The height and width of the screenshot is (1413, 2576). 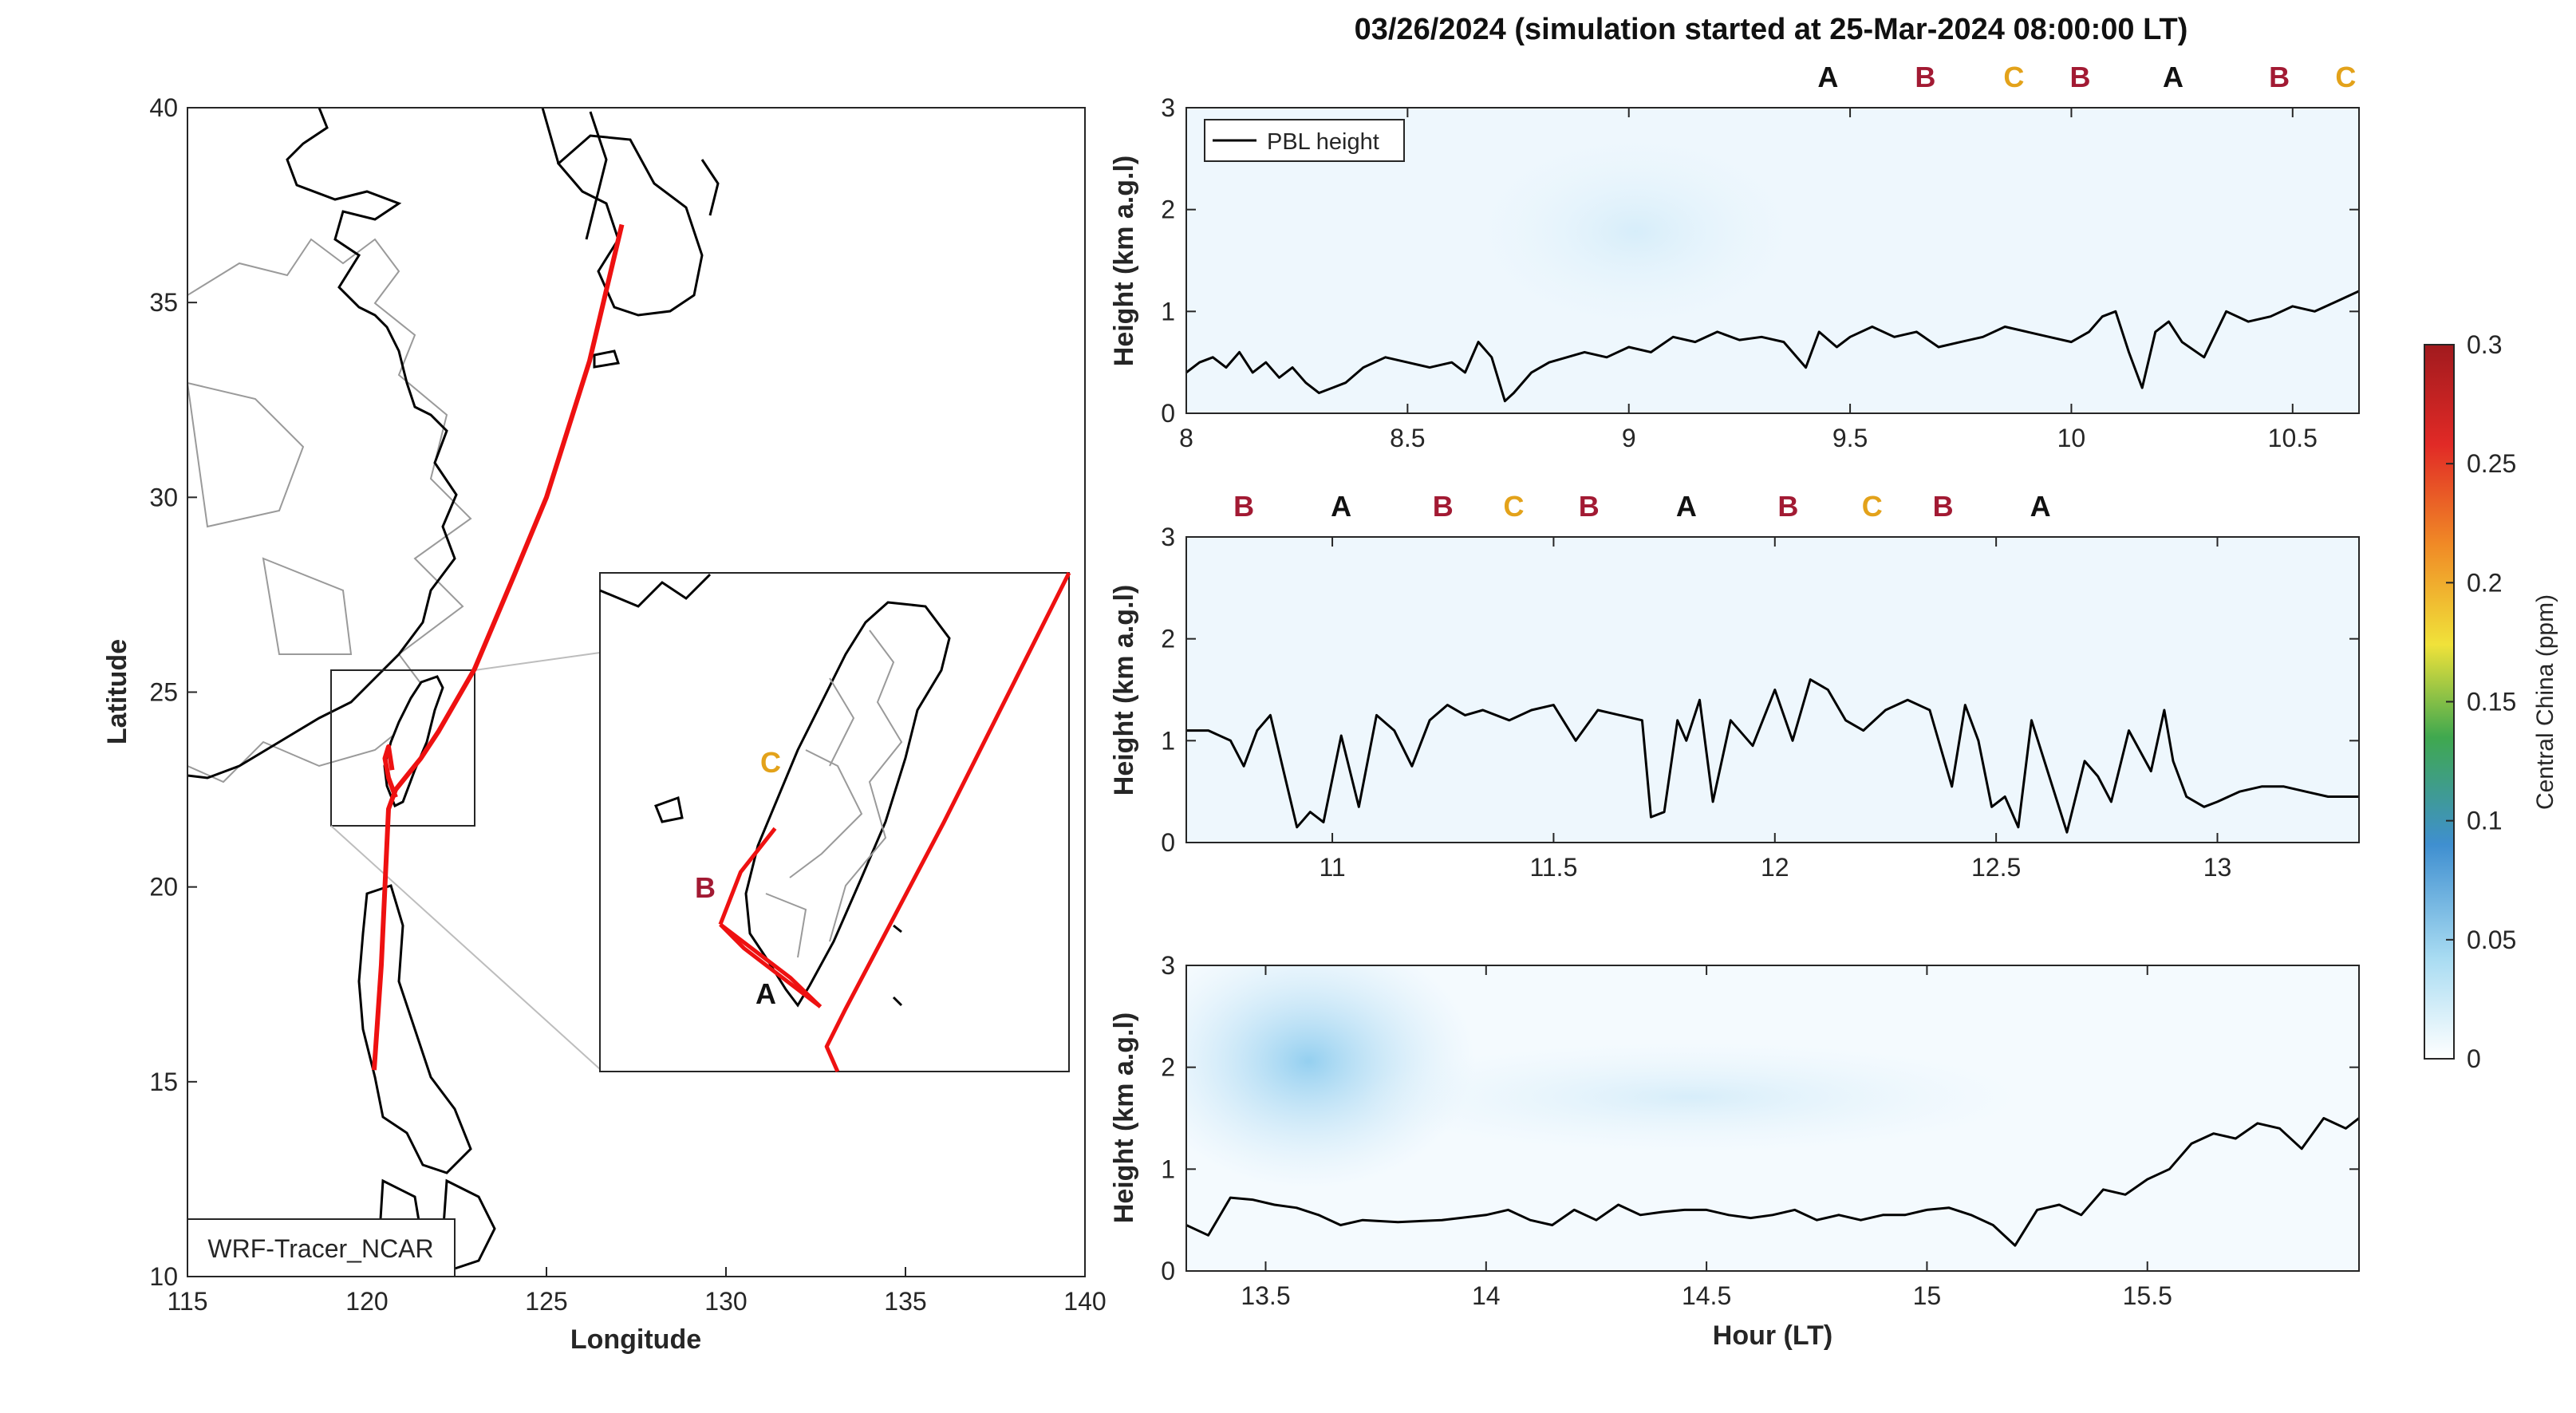 I want to click on panel-1-y-tick-label: 2, so click(x=1168, y=209).